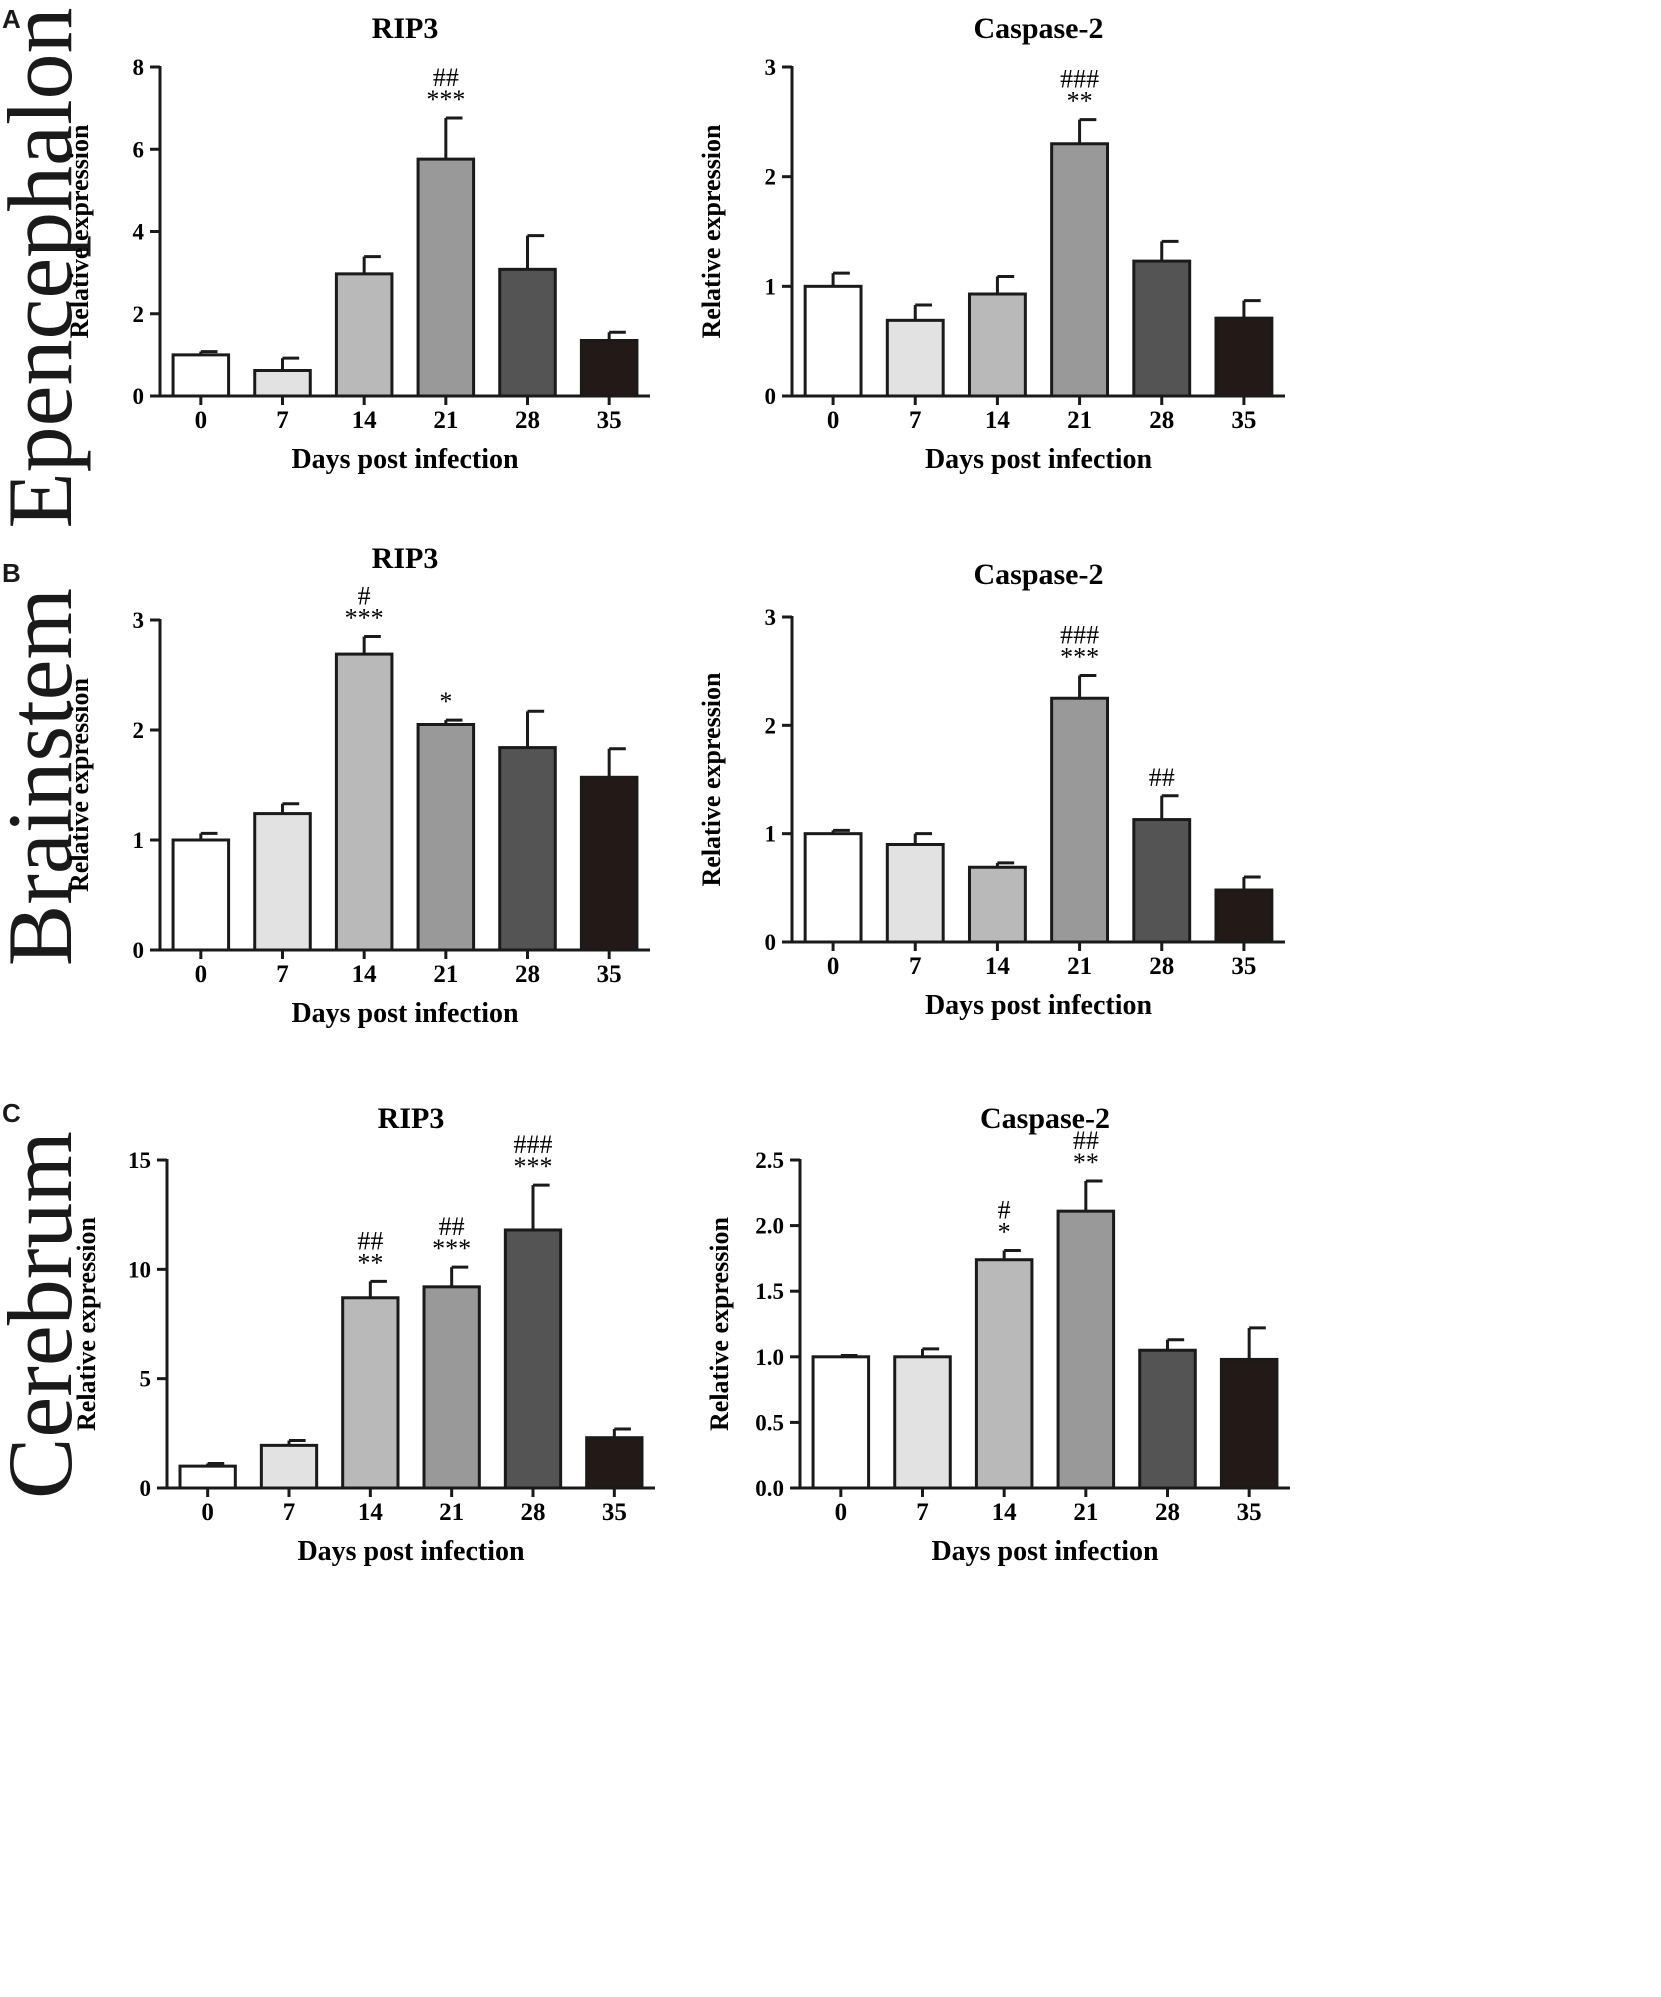  What do you see at coordinates (370, 1262) in the screenshot?
I see `significance-label-14: **` at bounding box center [370, 1262].